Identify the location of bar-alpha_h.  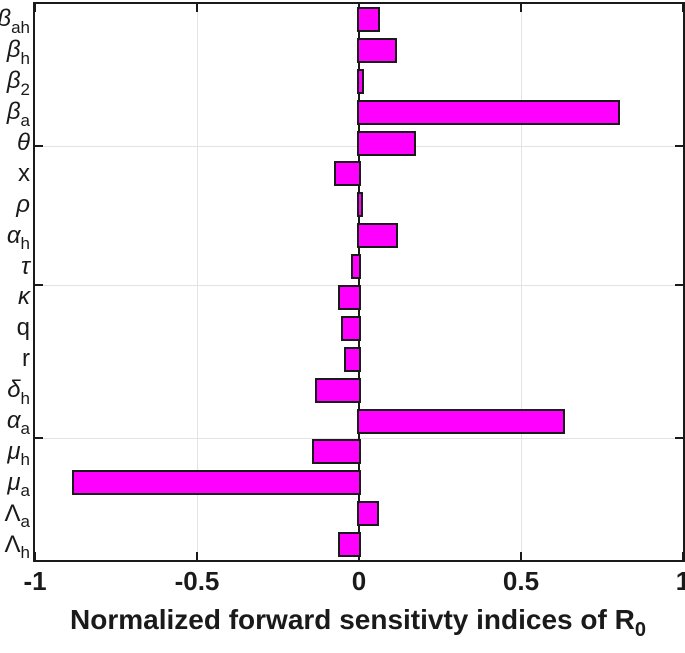
(378, 235).